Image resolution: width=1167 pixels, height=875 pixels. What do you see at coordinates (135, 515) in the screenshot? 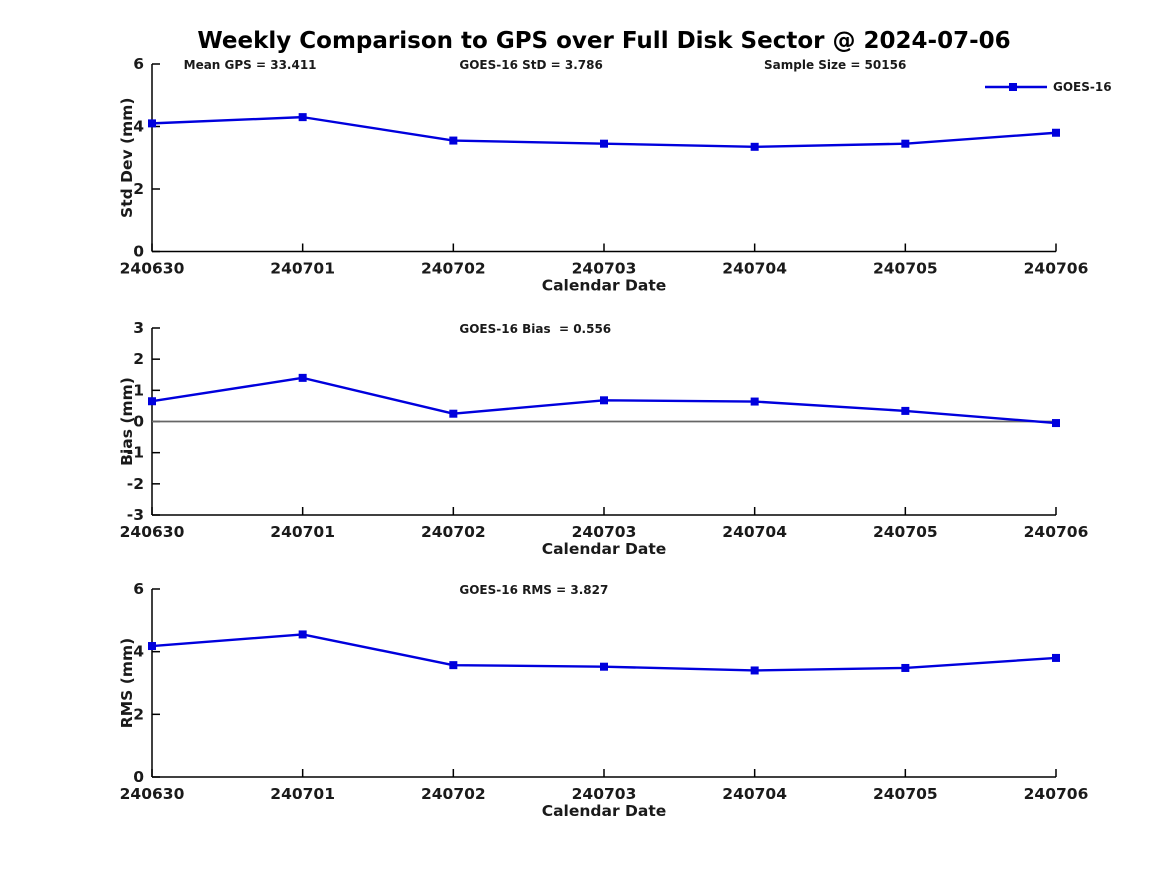
I see `y-tick-label: -3` at bounding box center [135, 515].